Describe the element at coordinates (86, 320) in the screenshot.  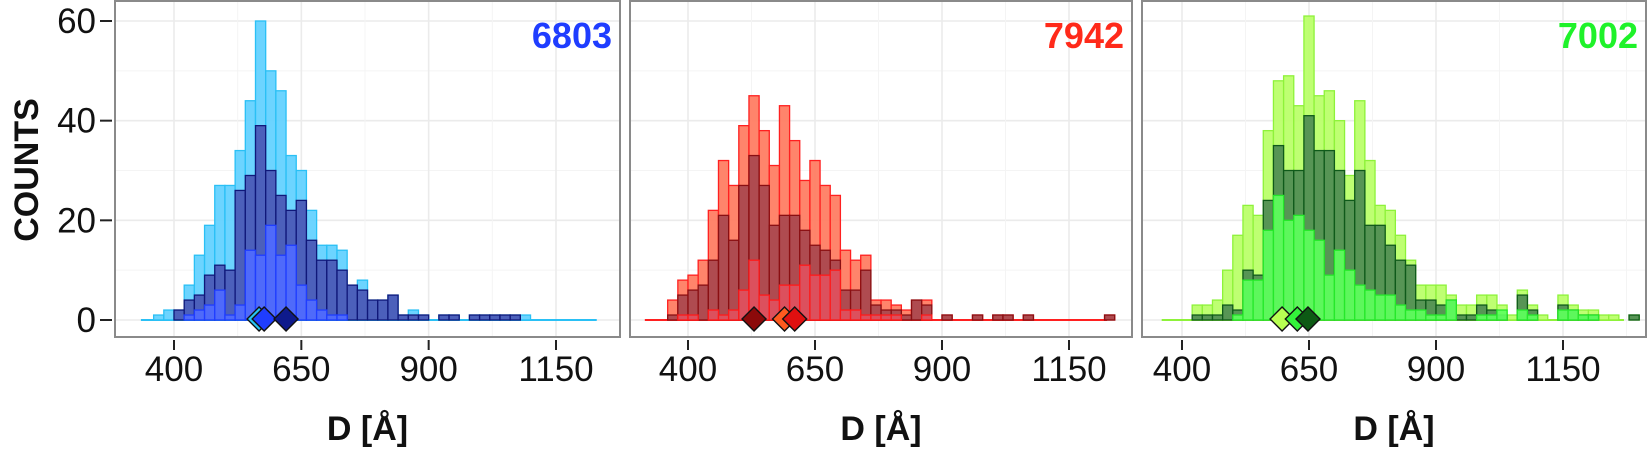
I see `y-tick-label: 0` at that location.